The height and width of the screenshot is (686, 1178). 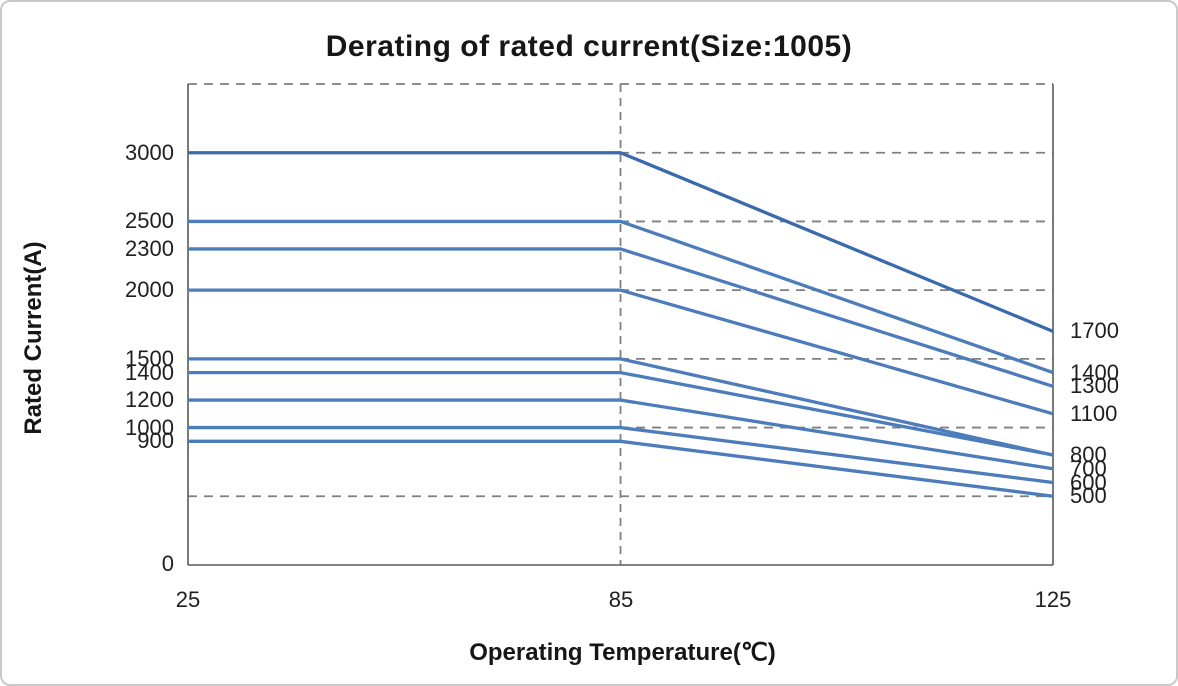 What do you see at coordinates (155, 440) in the screenshot?
I see `y-tick-left-900: 900` at bounding box center [155, 440].